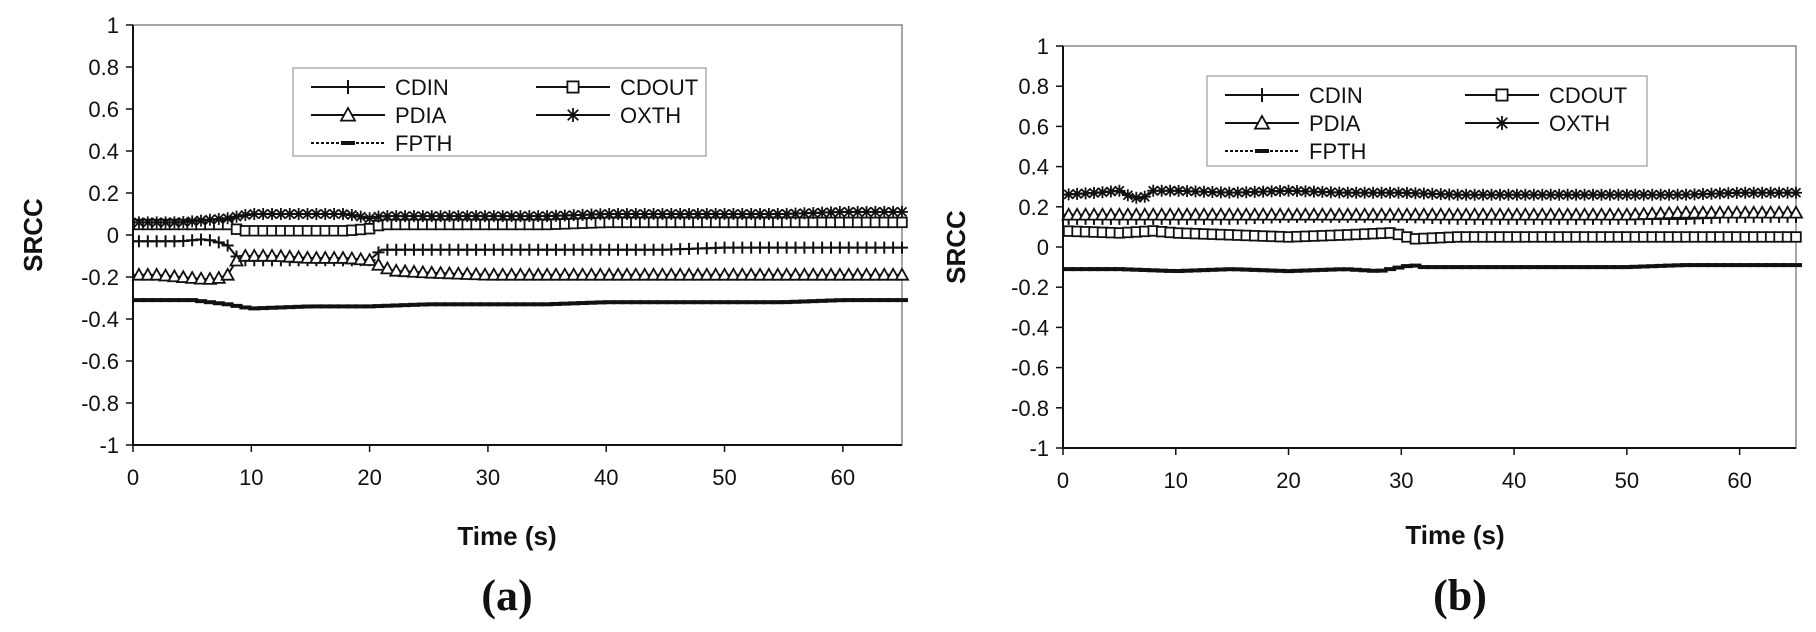  Describe the element at coordinates (379, 115) in the screenshot. I see `legend-entry-pdia: PDIA` at that location.